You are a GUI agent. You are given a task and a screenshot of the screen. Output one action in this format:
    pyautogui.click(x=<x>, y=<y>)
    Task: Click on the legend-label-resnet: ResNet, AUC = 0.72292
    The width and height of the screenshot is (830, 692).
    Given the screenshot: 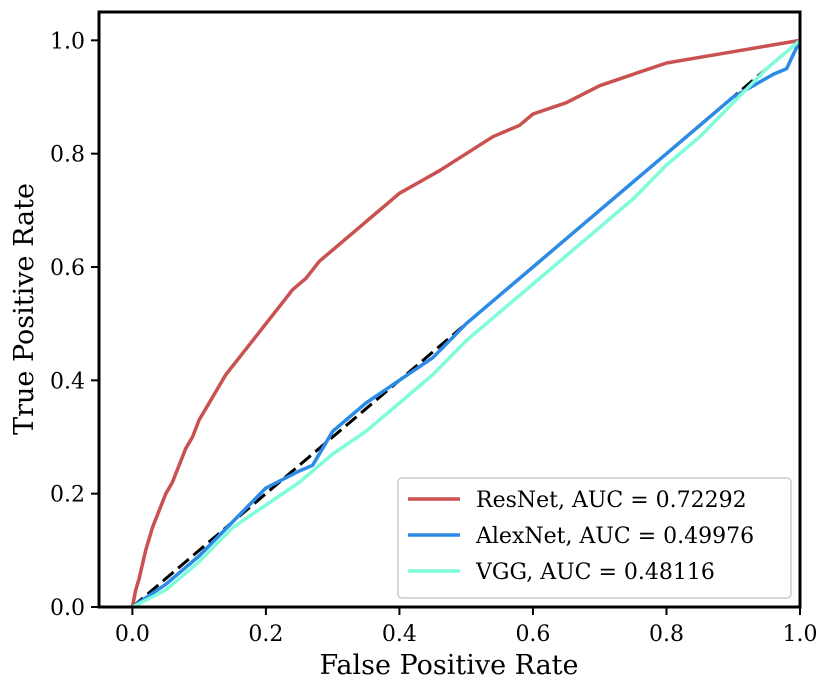 What is the action you would take?
    pyautogui.click(x=611, y=500)
    